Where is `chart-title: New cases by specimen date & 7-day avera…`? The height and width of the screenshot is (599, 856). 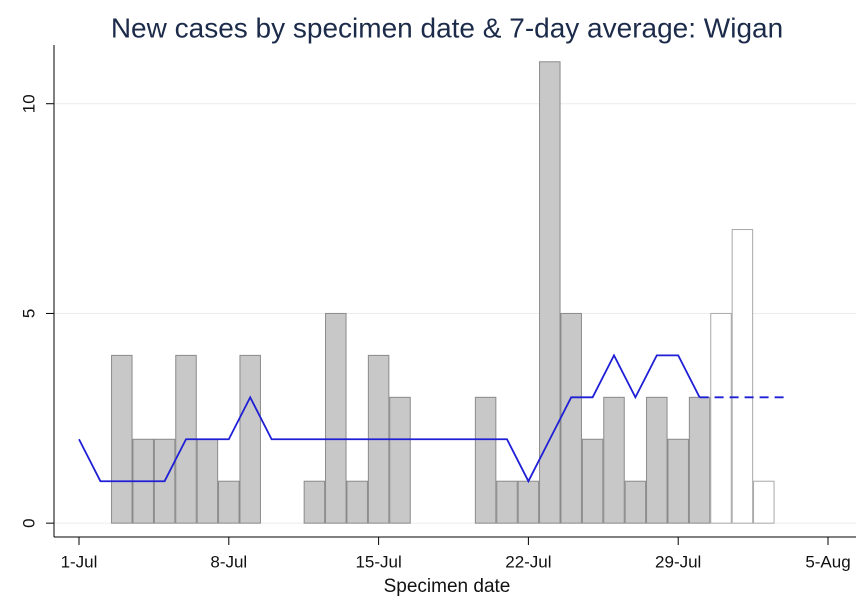
chart-title: New cases by specimen date & 7-day avera… is located at coordinates (447, 27).